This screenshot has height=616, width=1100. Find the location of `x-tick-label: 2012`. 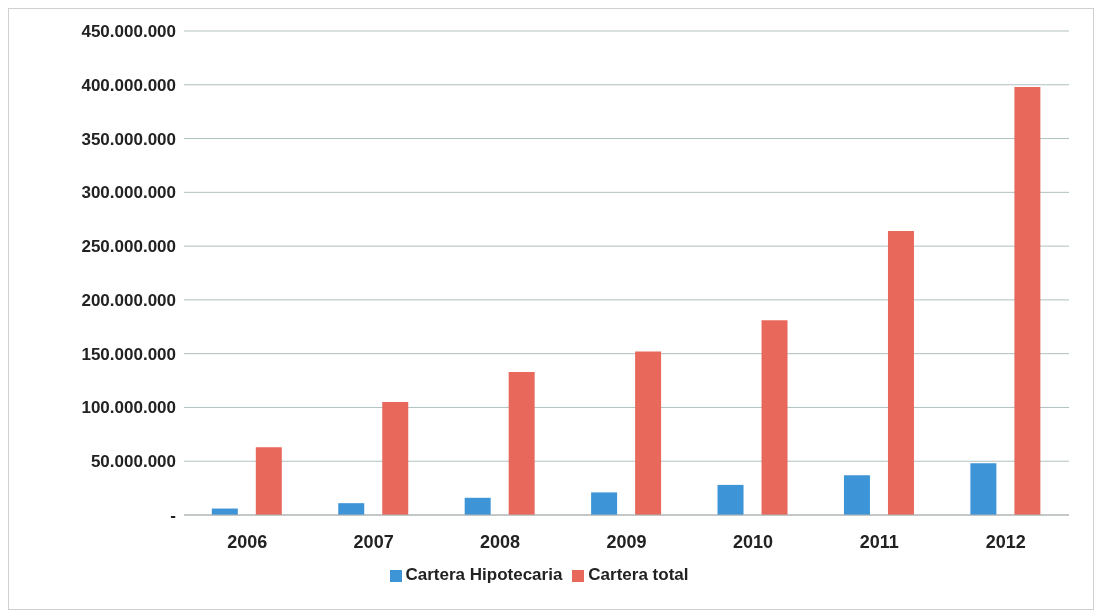

x-tick-label: 2012 is located at coordinates (1005, 541).